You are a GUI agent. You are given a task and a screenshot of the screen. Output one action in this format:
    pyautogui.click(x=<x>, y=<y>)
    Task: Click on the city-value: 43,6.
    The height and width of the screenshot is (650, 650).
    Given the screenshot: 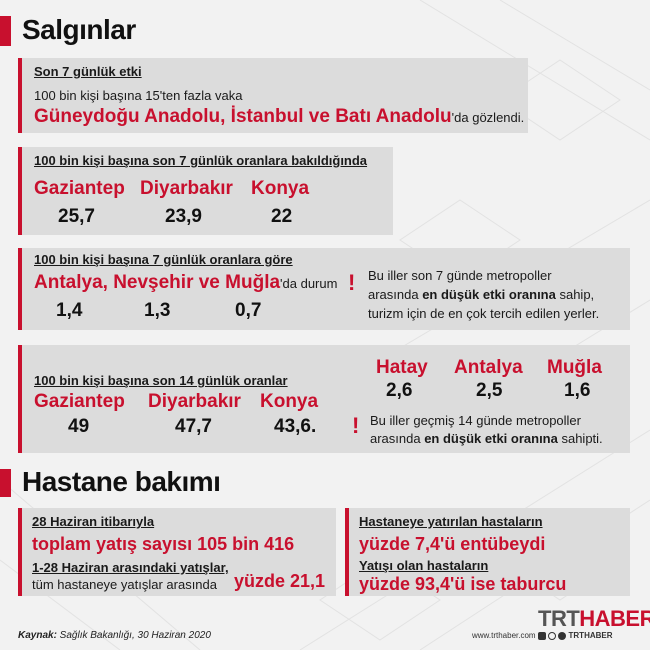 What is the action you would take?
    pyautogui.click(x=295, y=426)
    